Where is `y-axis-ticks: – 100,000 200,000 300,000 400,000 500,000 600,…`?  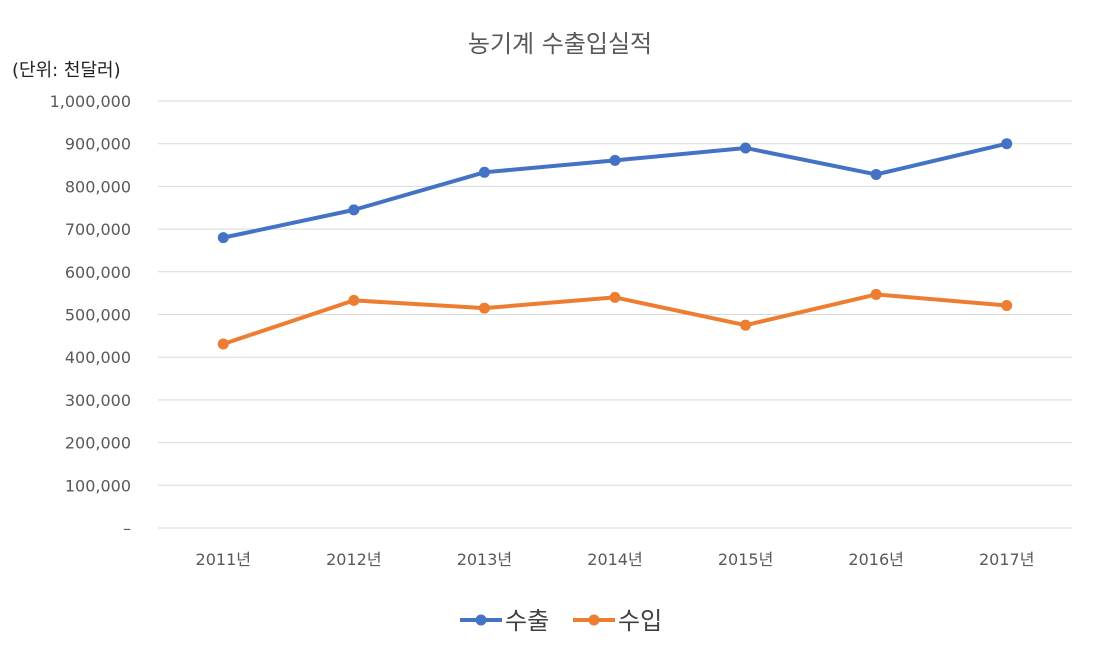
y-axis-ticks: – 100,000 200,000 300,000 400,000 500,000 600,… is located at coordinates (90, 315).